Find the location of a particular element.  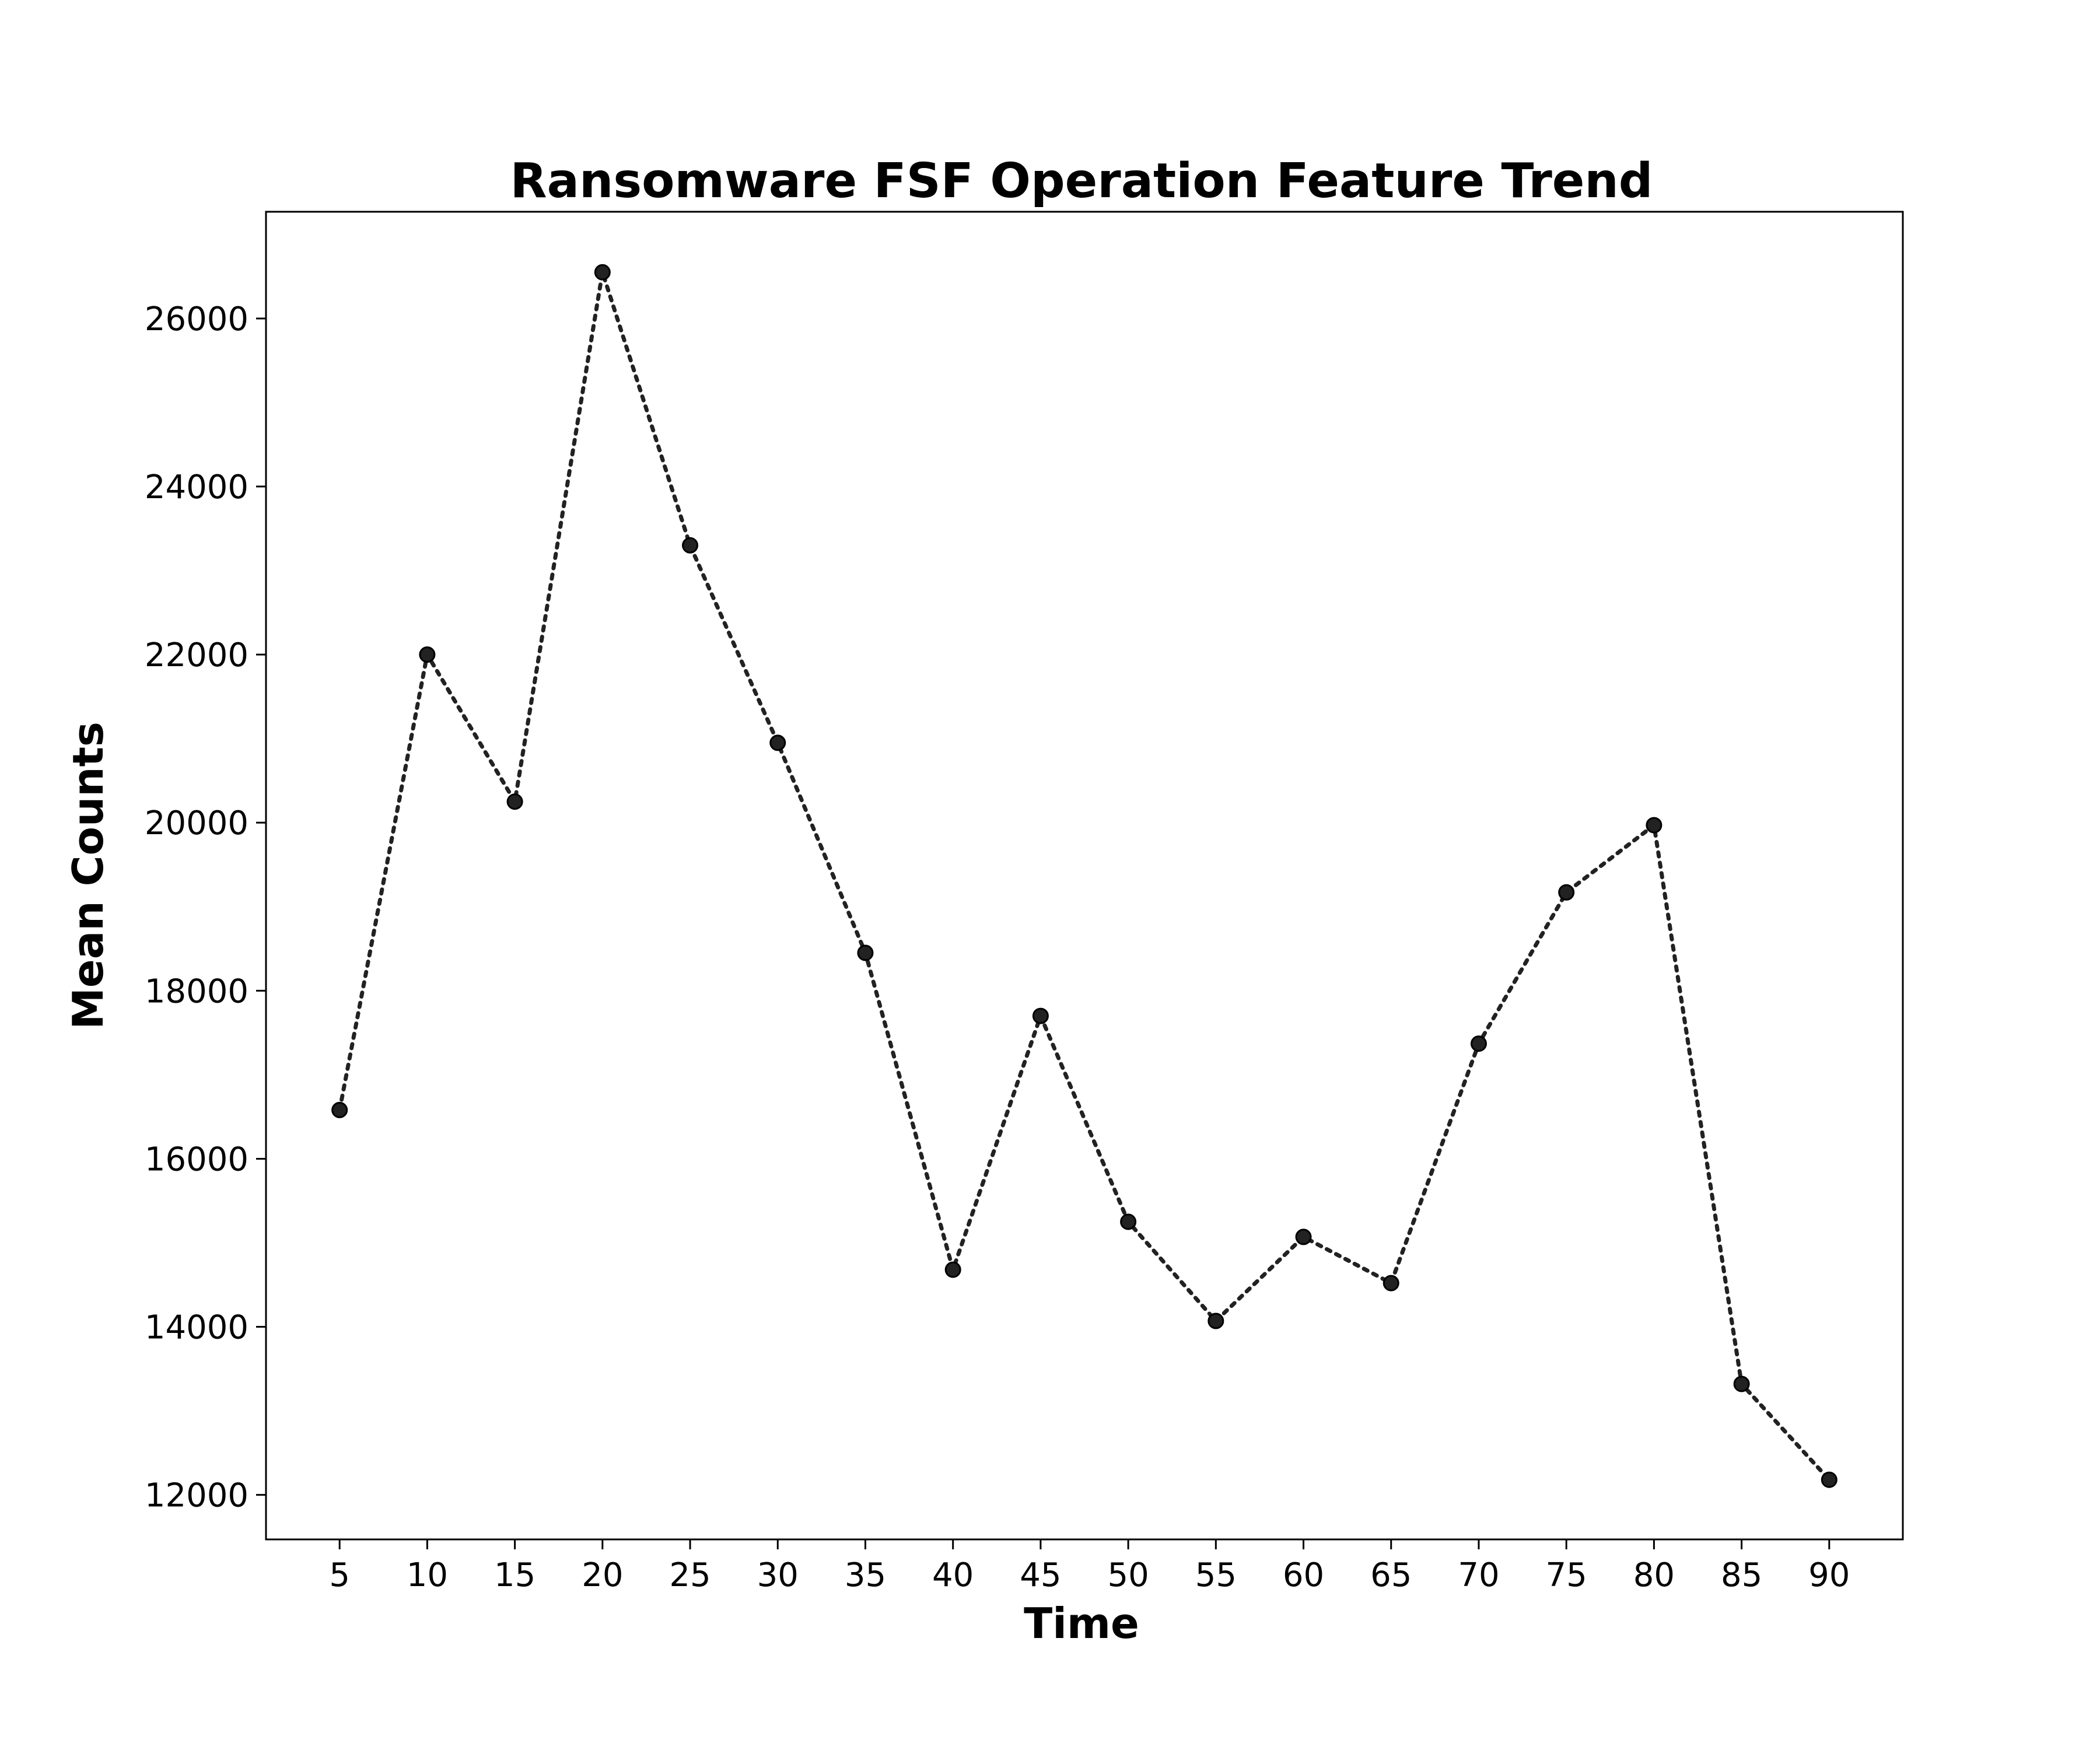

x-tick-label: 75 is located at coordinates (1566, 1575).